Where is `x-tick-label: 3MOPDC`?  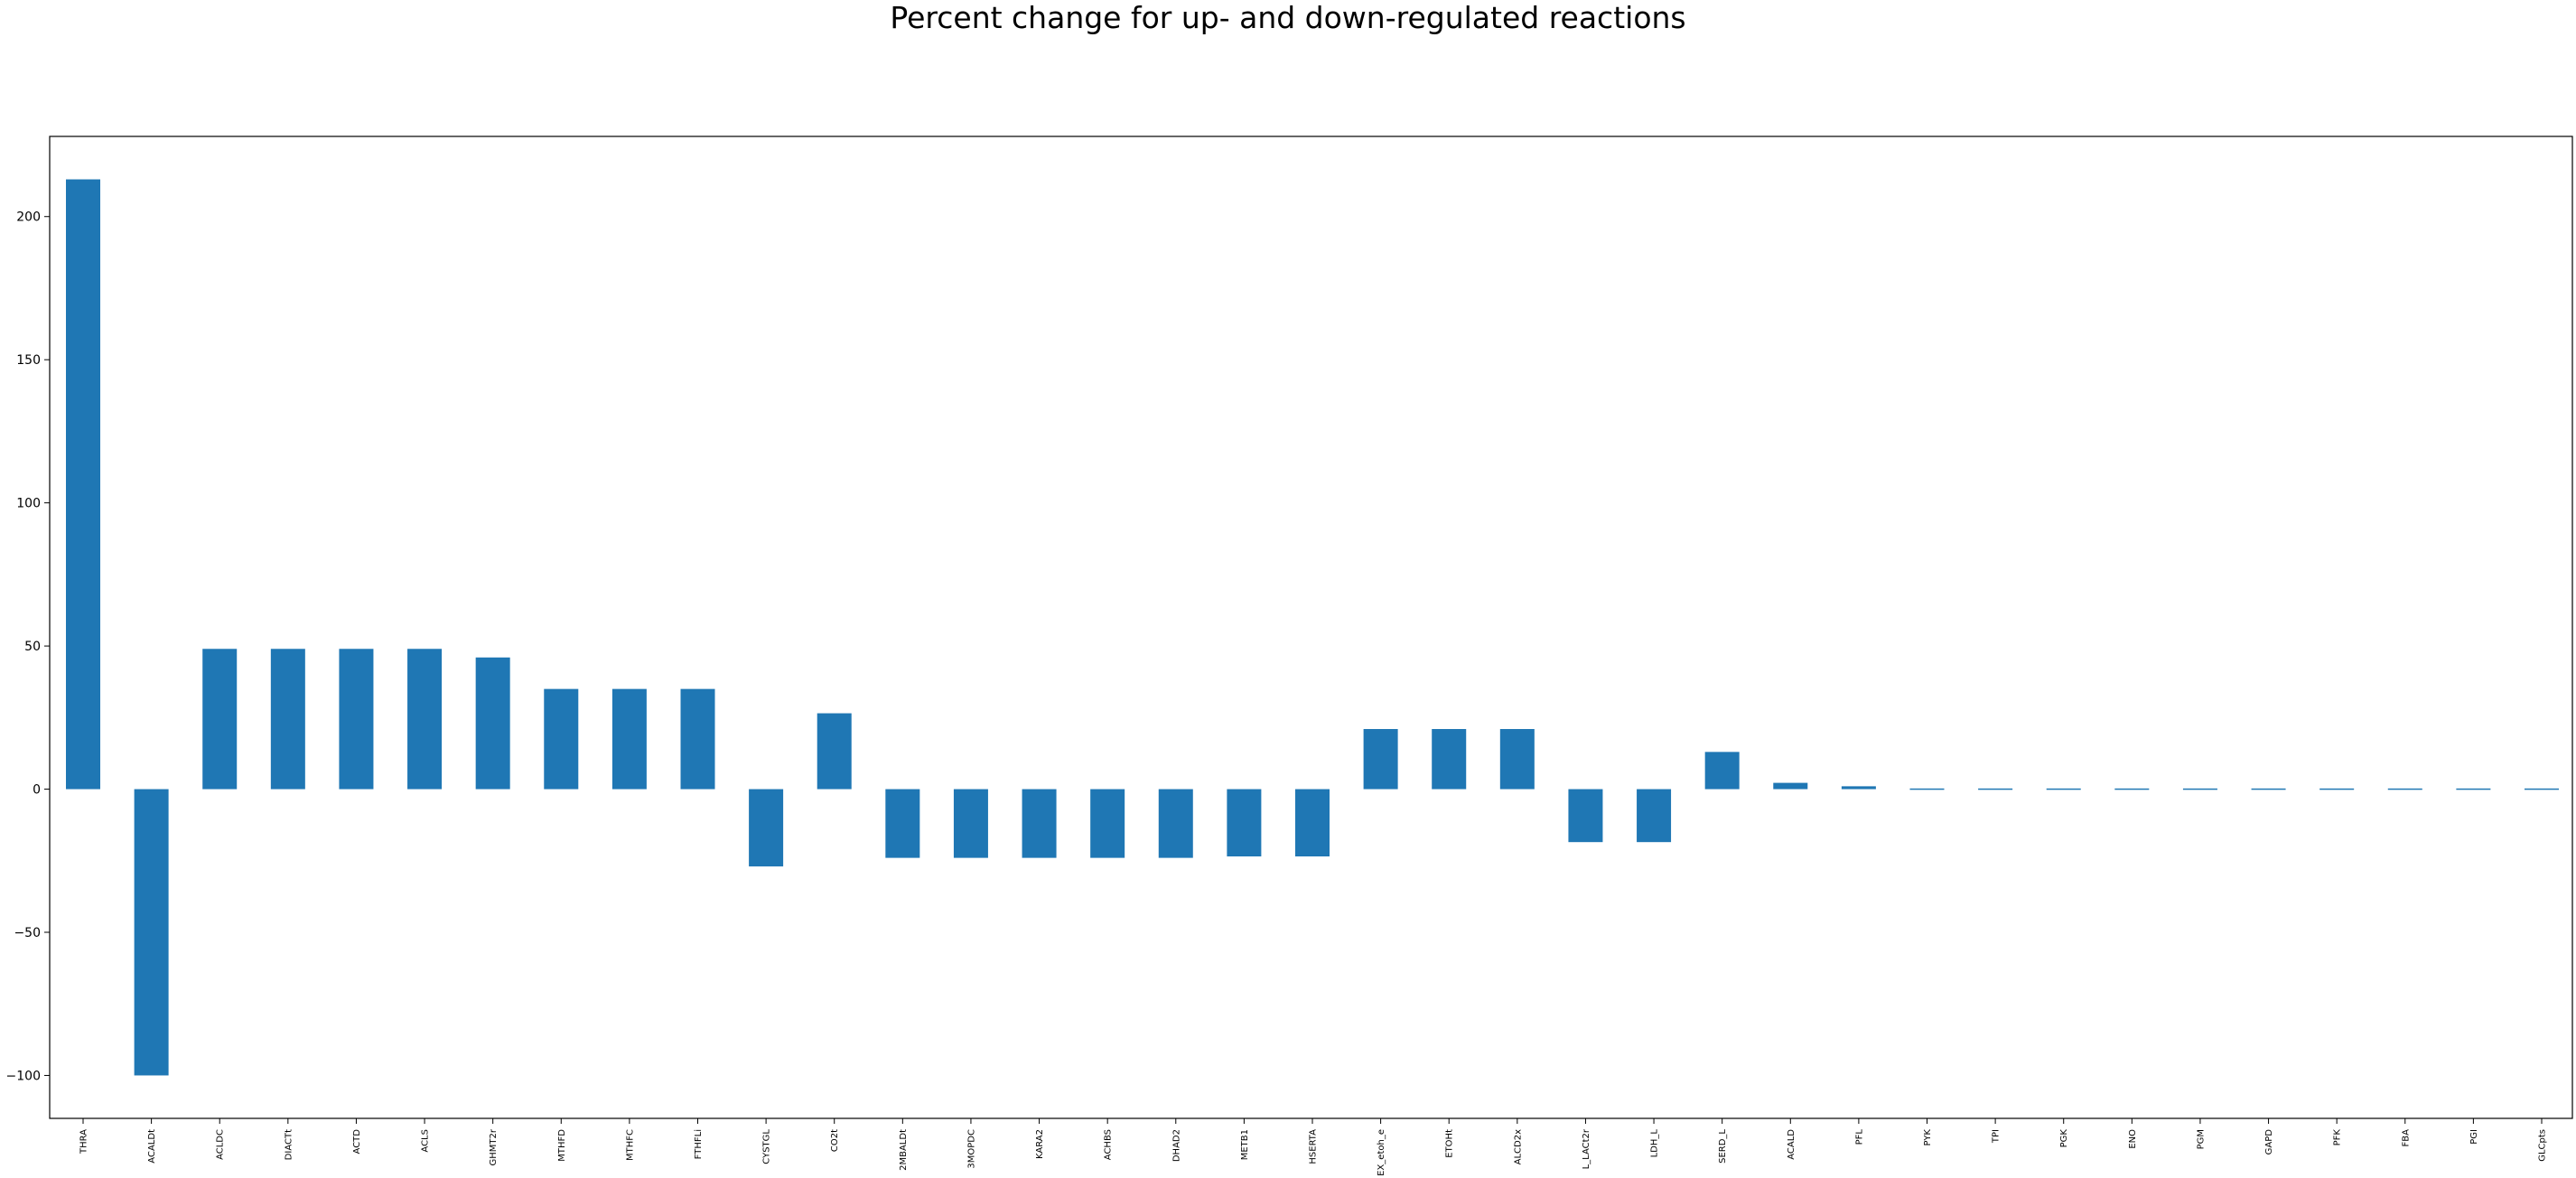 x-tick-label: 3MOPDC is located at coordinates (971, 1149).